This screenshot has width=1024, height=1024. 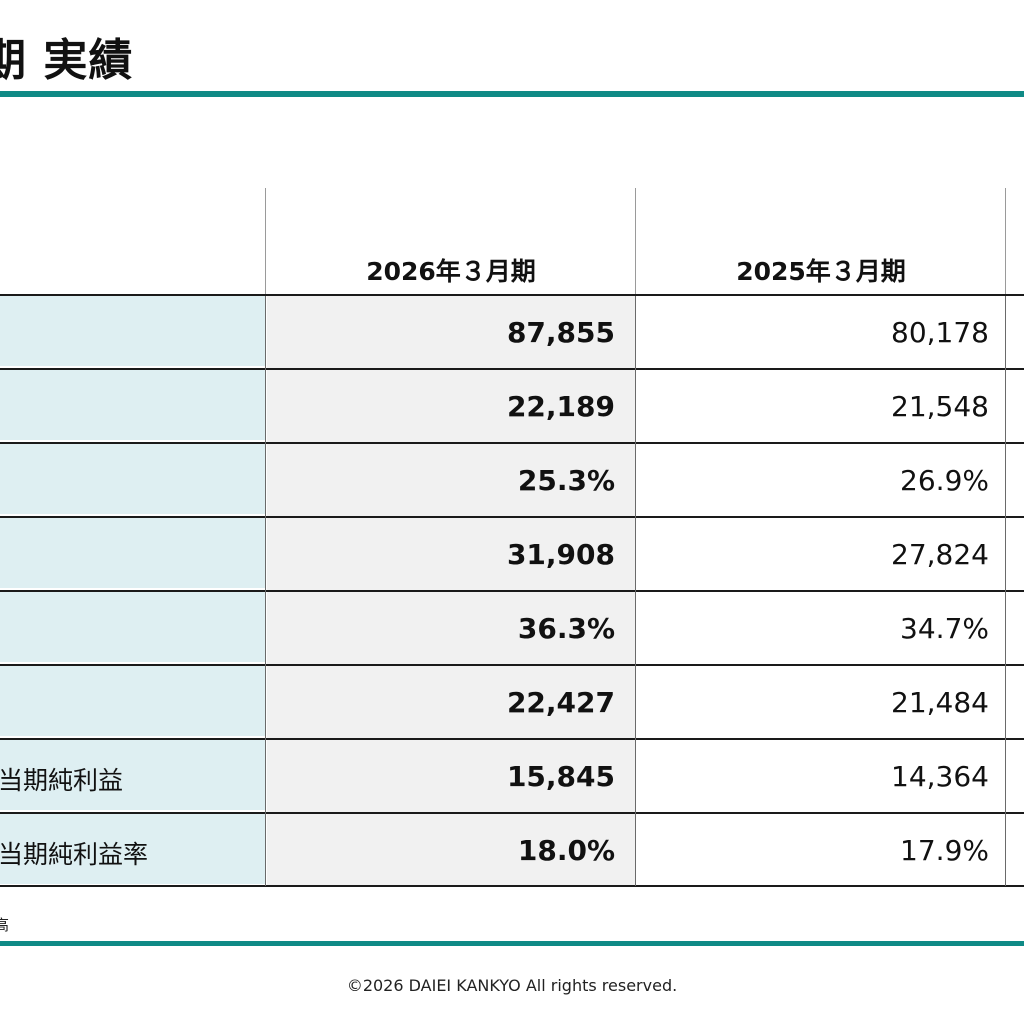 I want to click on previous-value: 80,178, so click(x=940, y=332).